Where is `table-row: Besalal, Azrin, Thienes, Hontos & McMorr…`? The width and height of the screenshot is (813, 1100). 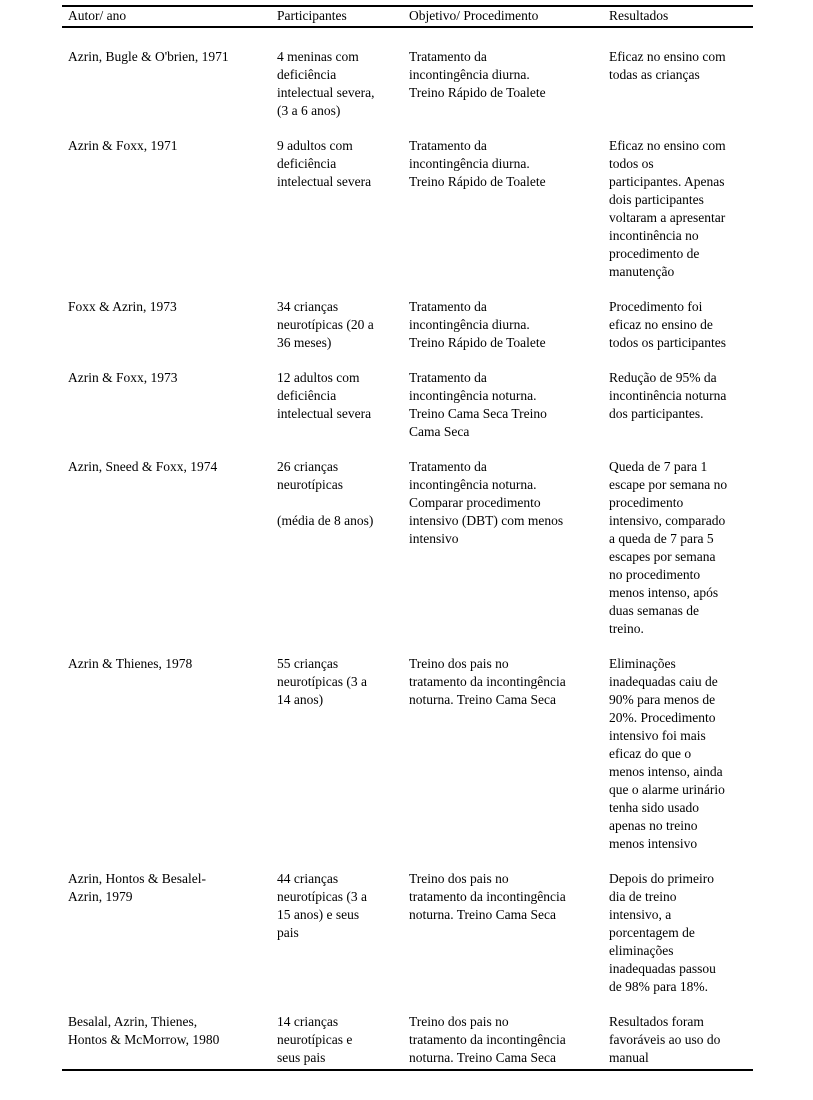 table-row: Besalal, Azrin, Thienes, Hontos & McMorr… is located at coordinates (407, 1041).